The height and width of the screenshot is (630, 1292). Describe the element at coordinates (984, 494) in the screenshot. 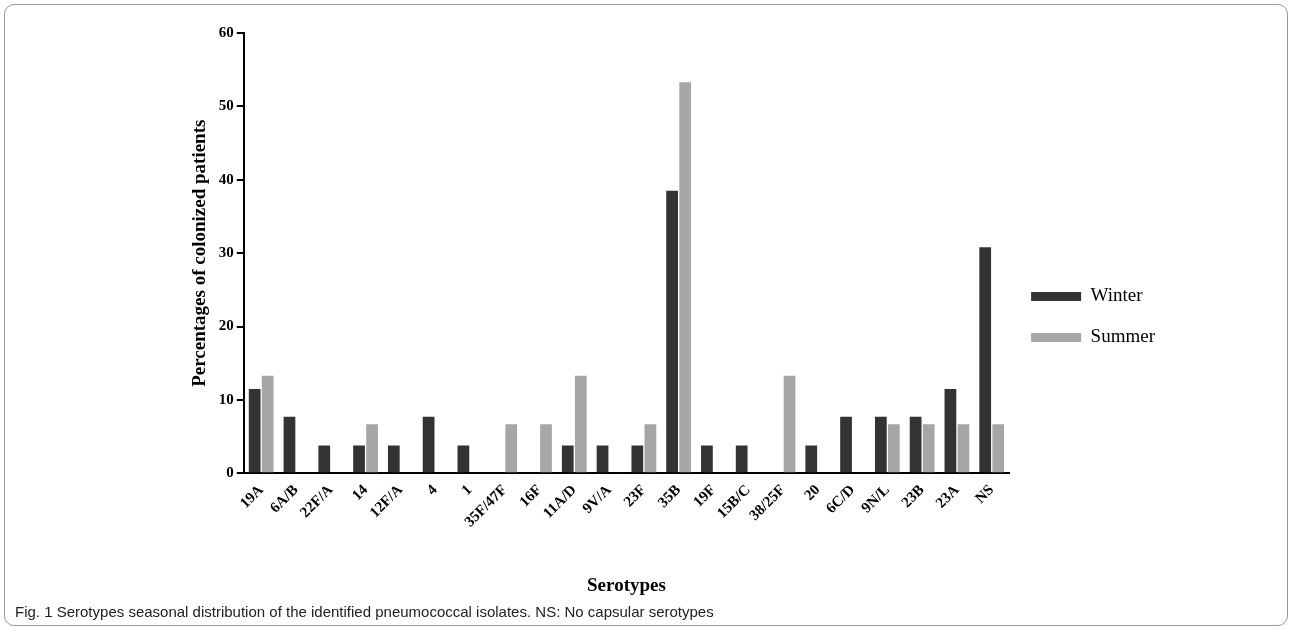

I see `x-tick-label: NS` at that location.